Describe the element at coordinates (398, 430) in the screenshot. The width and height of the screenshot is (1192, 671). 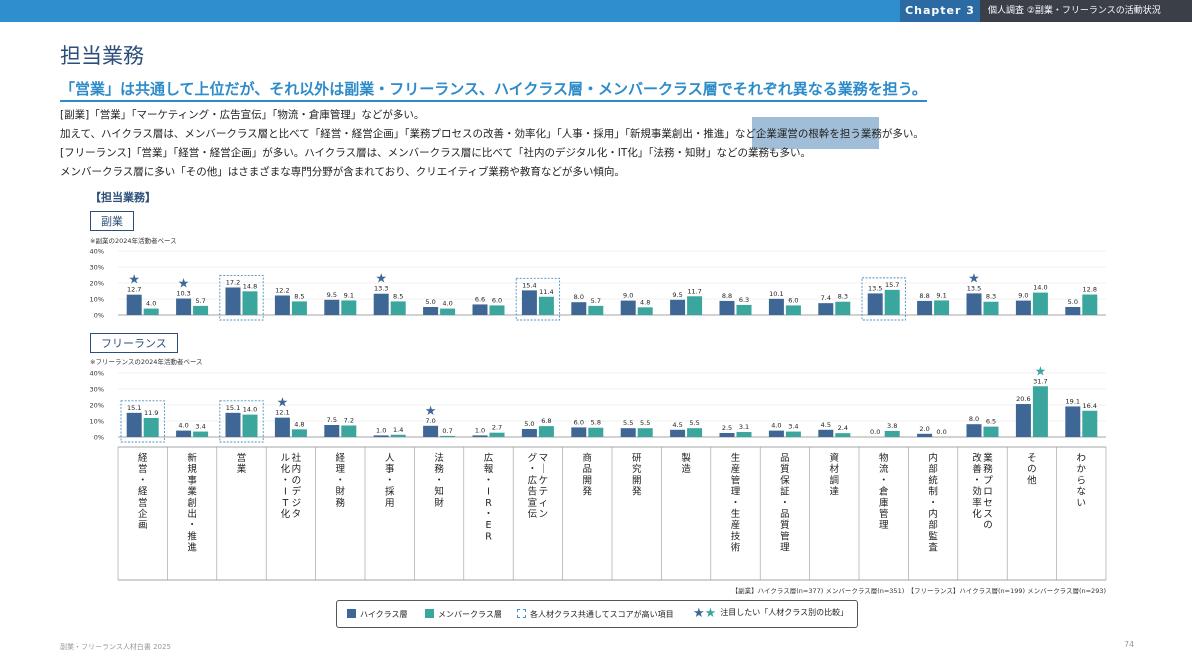
I see `data-label: 1.4` at that location.